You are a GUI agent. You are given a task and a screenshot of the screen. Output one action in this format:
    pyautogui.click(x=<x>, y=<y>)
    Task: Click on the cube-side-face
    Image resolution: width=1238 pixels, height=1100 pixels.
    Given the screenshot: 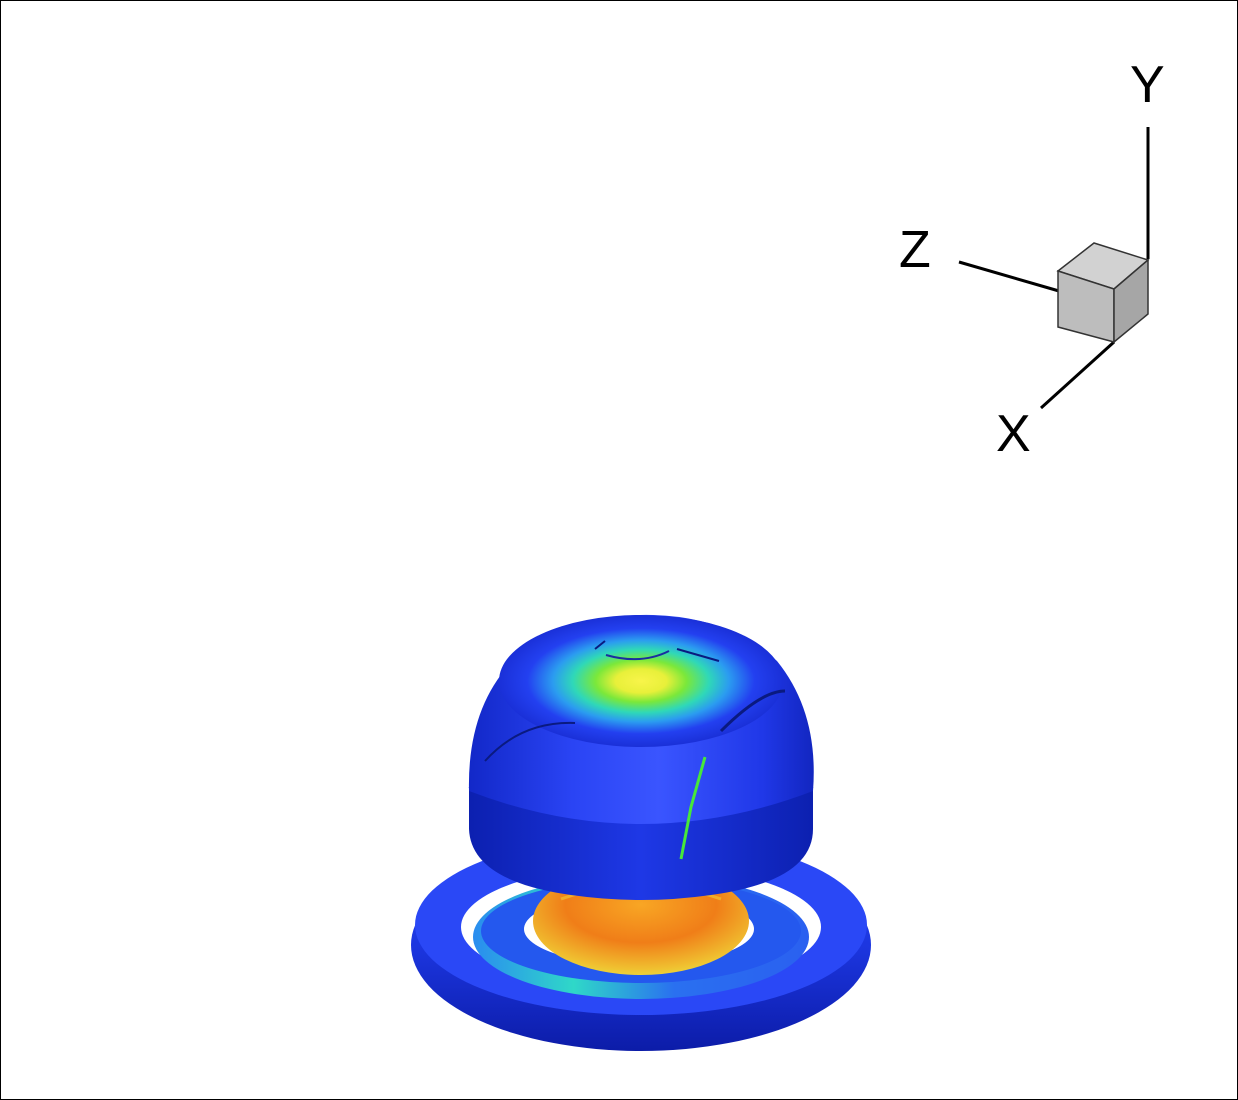 What is the action you would take?
    pyautogui.click(x=1131, y=301)
    